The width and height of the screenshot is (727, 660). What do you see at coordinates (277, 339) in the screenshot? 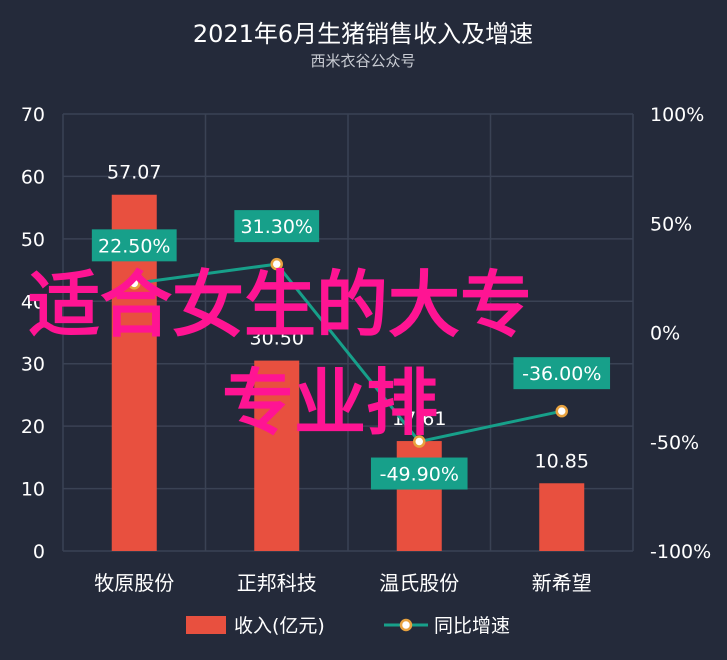
I see `bar-data-label: 30.50` at bounding box center [277, 339].